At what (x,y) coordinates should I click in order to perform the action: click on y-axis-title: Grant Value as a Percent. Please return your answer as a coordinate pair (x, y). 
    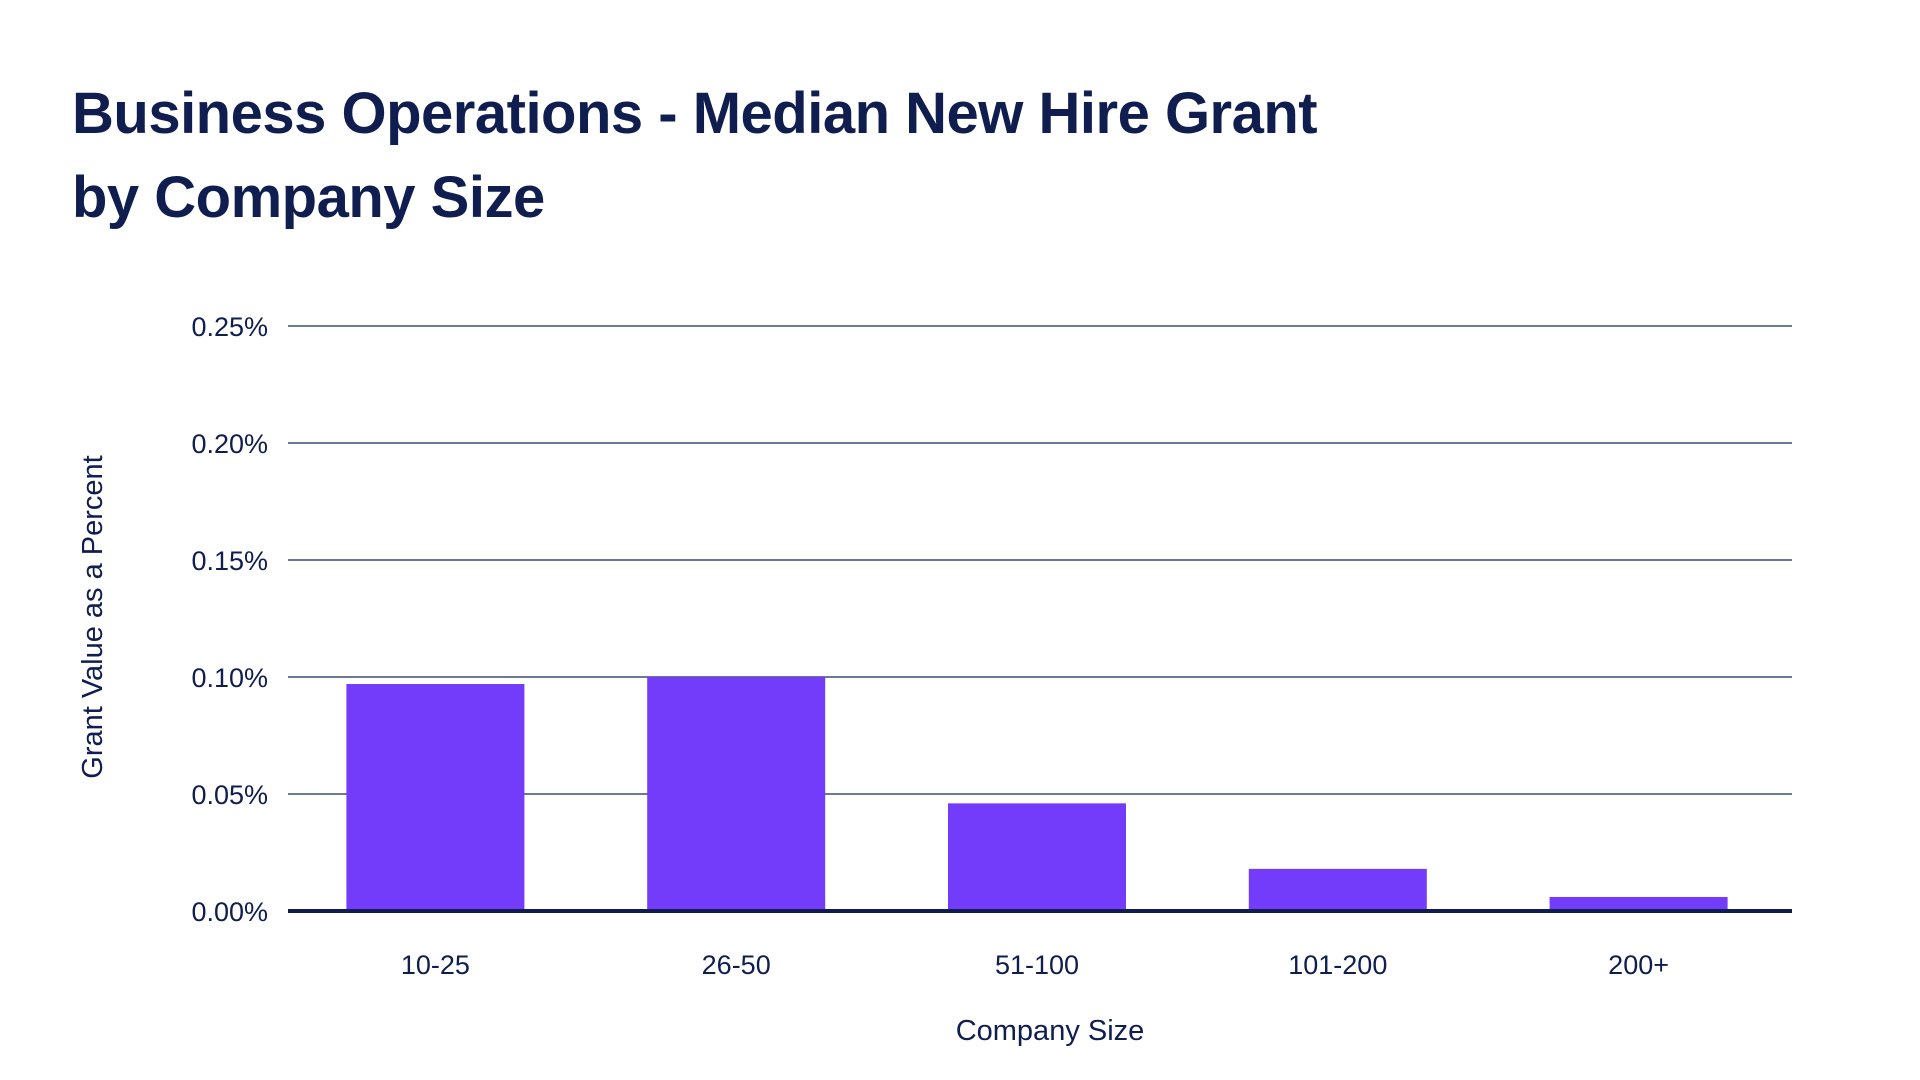
    Looking at the image, I should click on (93, 616).